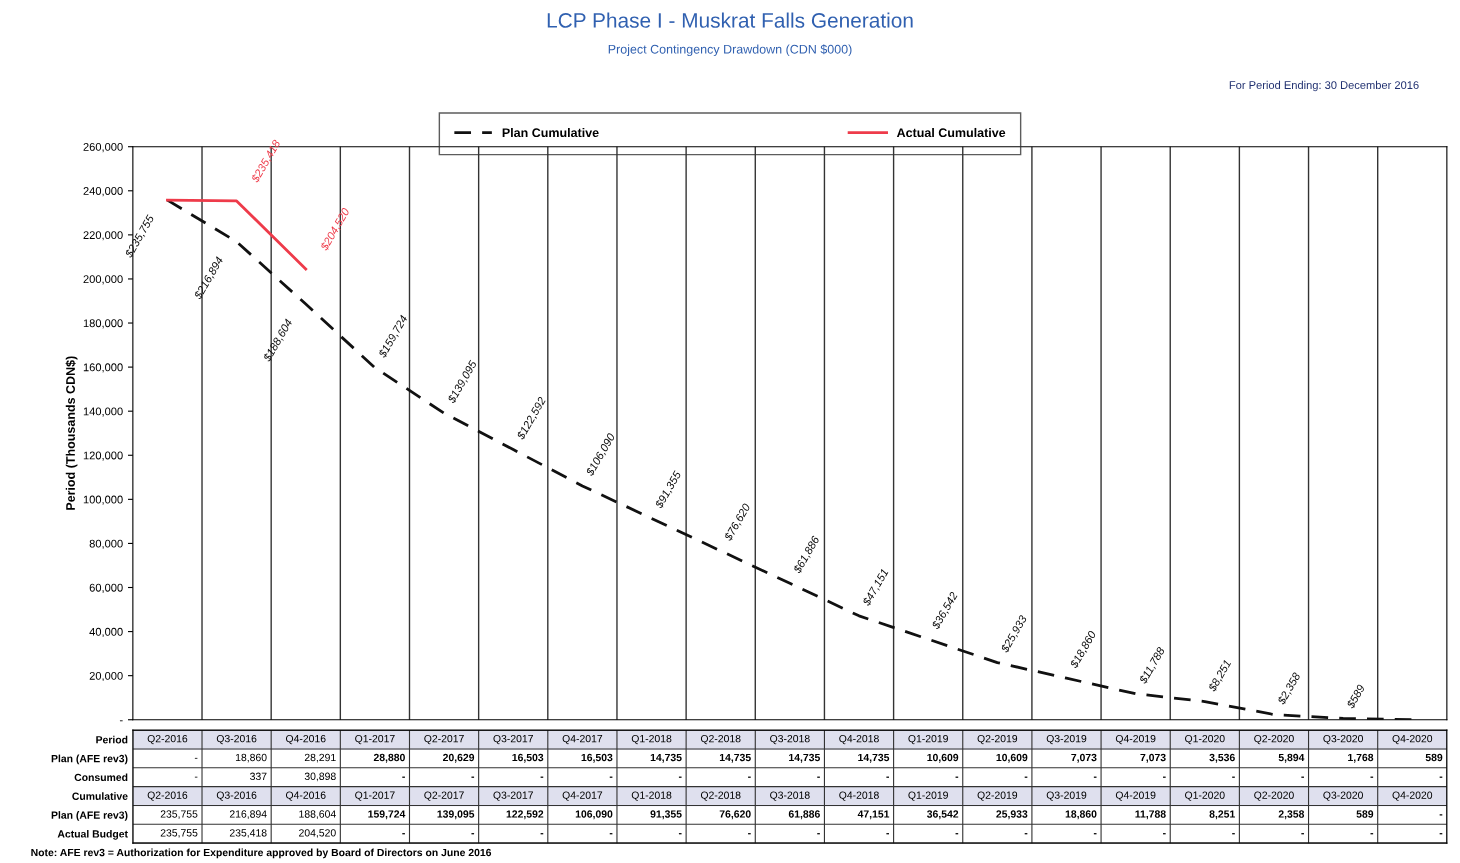 This screenshot has height=863, width=1460. I want to click on legend-label: Plan Cumulative, so click(550, 132).